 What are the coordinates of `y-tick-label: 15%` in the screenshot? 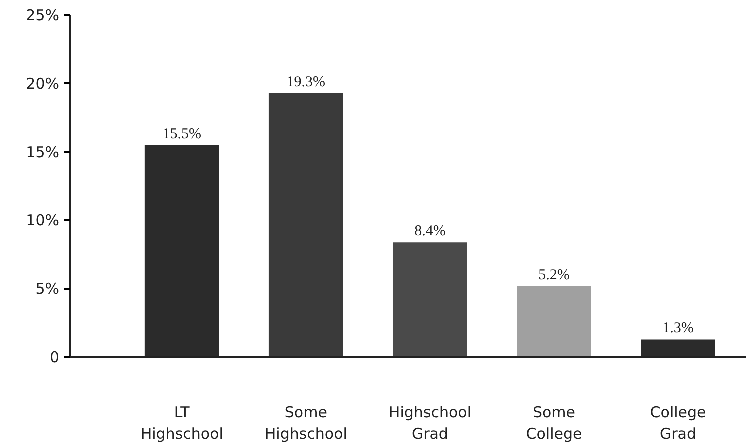 It's located at (43, 152).